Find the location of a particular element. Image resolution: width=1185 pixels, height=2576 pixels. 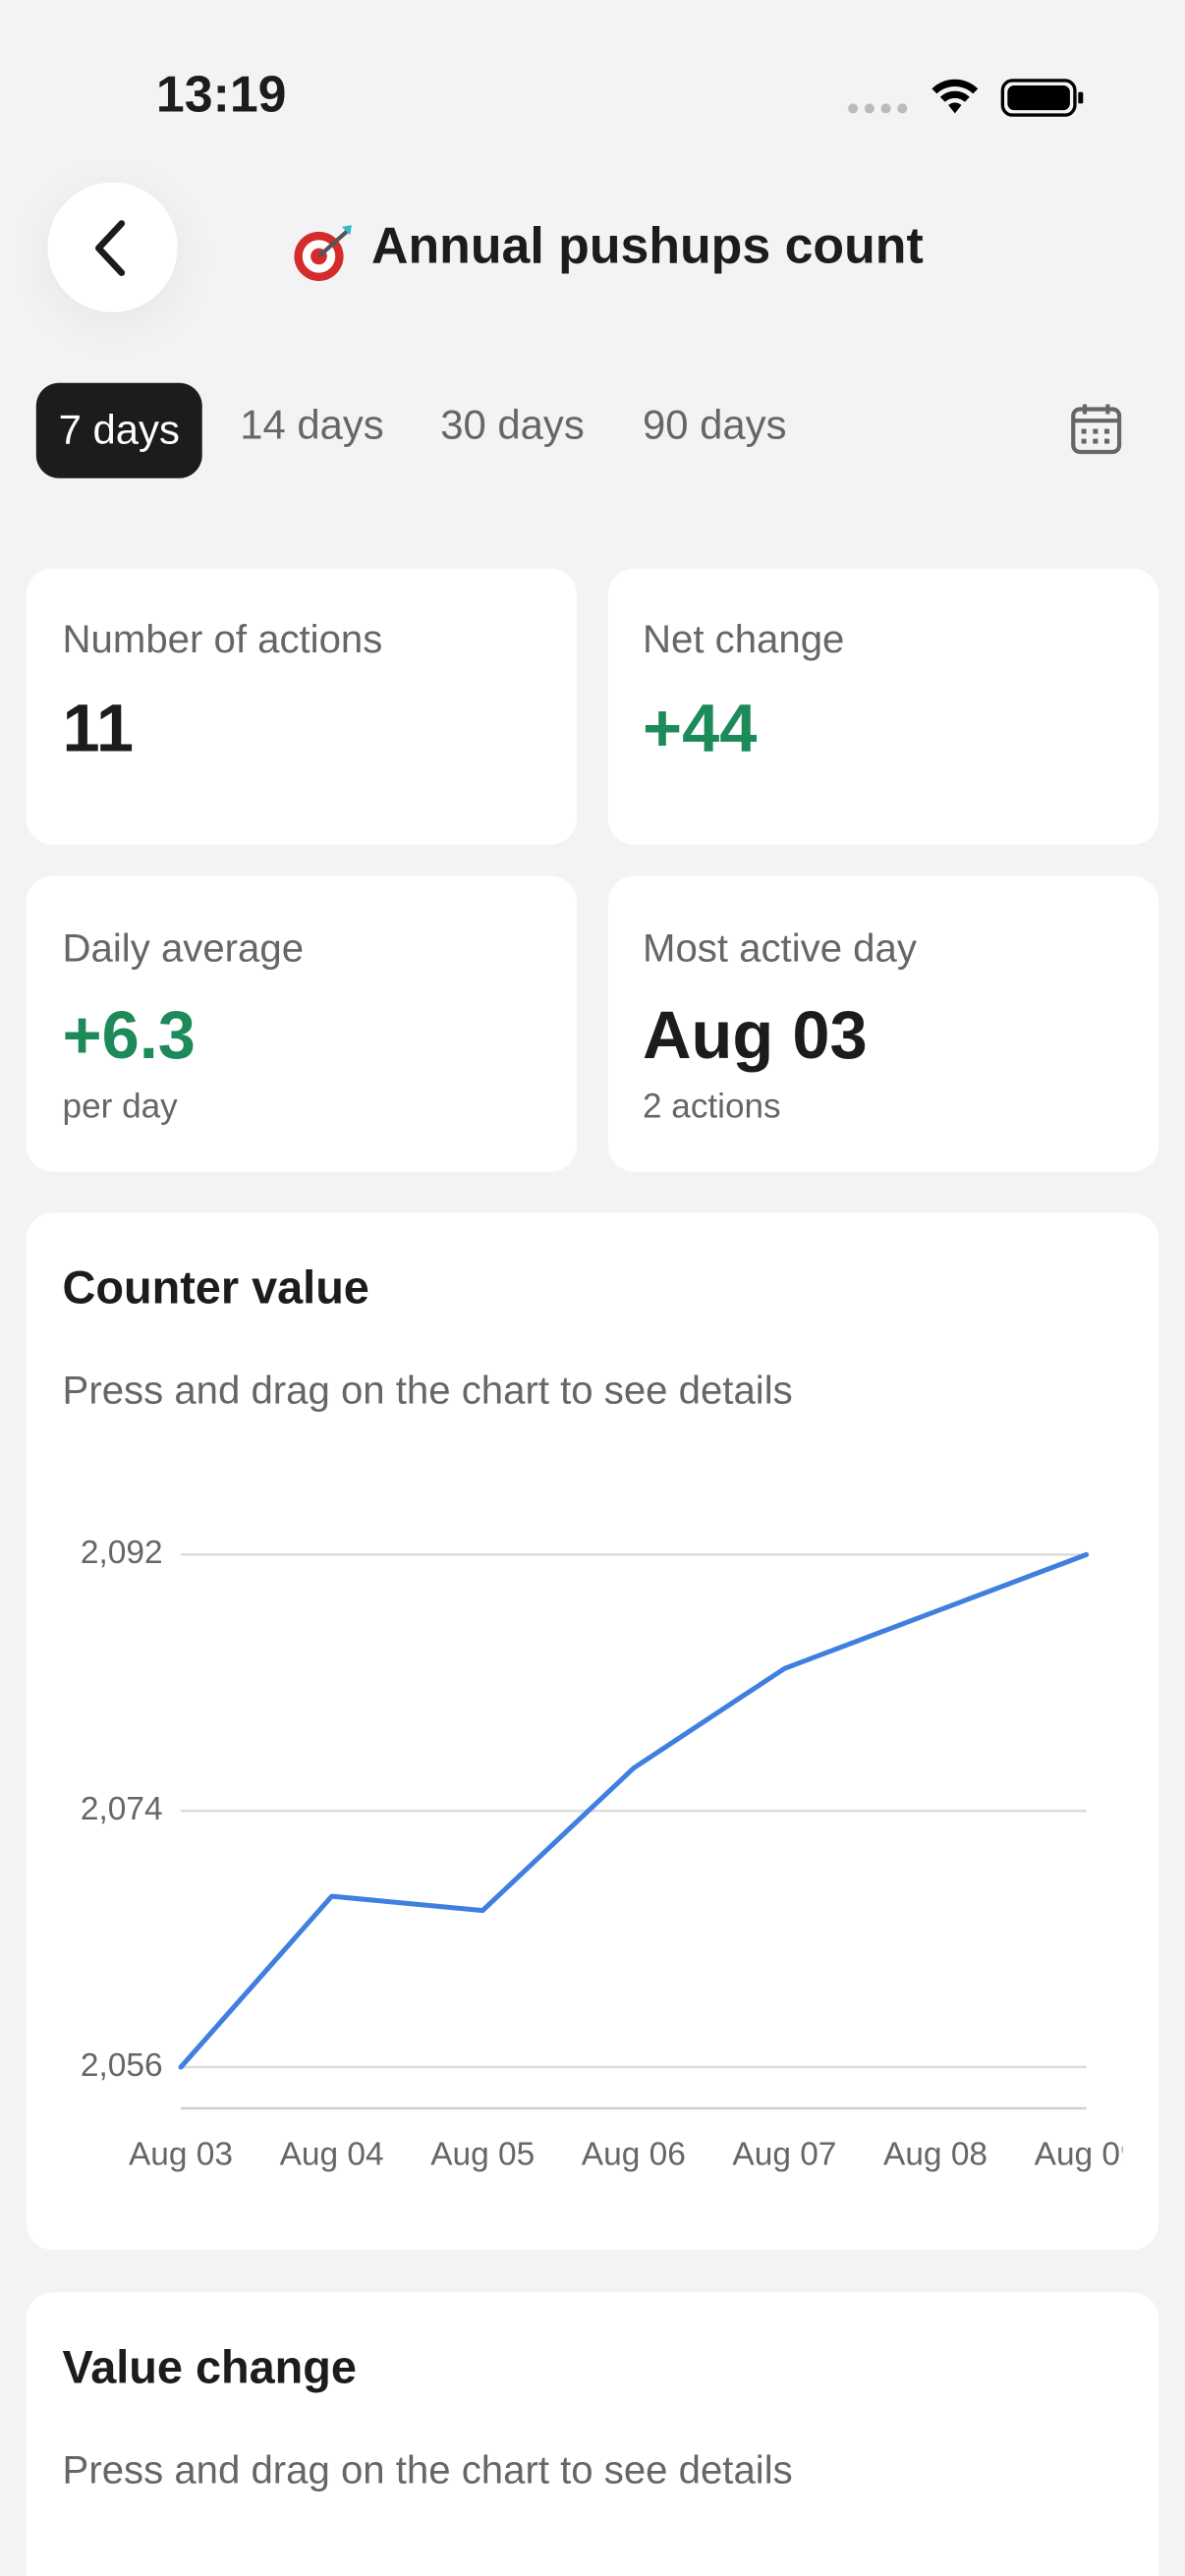

stat-label: Net change is located at coordinates (744, 640).